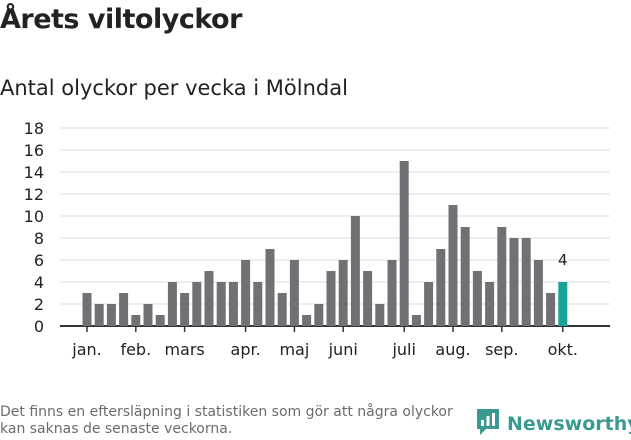  I want to click on x-tick-label: feb., so click(135, 349).